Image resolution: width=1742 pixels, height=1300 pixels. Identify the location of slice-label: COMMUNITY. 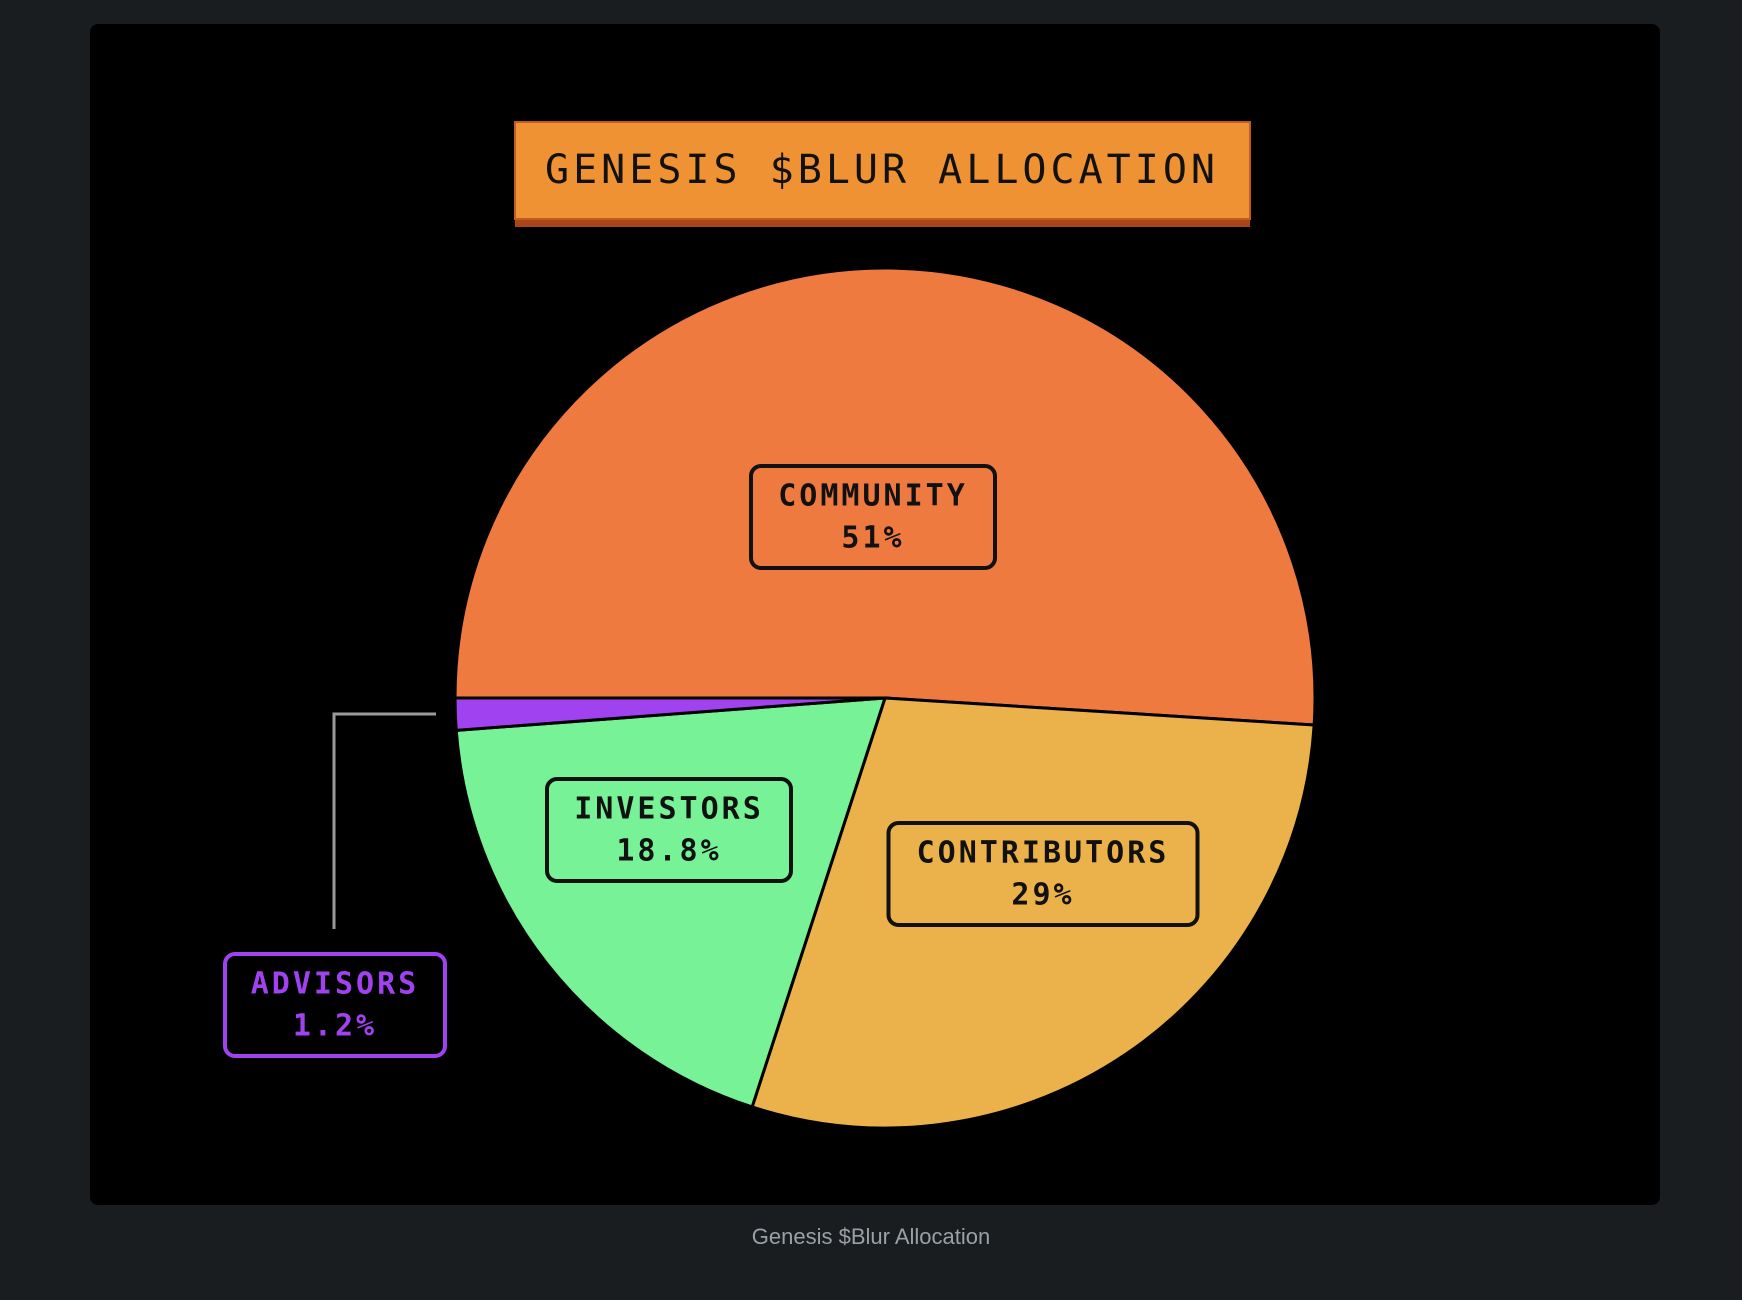
(873, 496).